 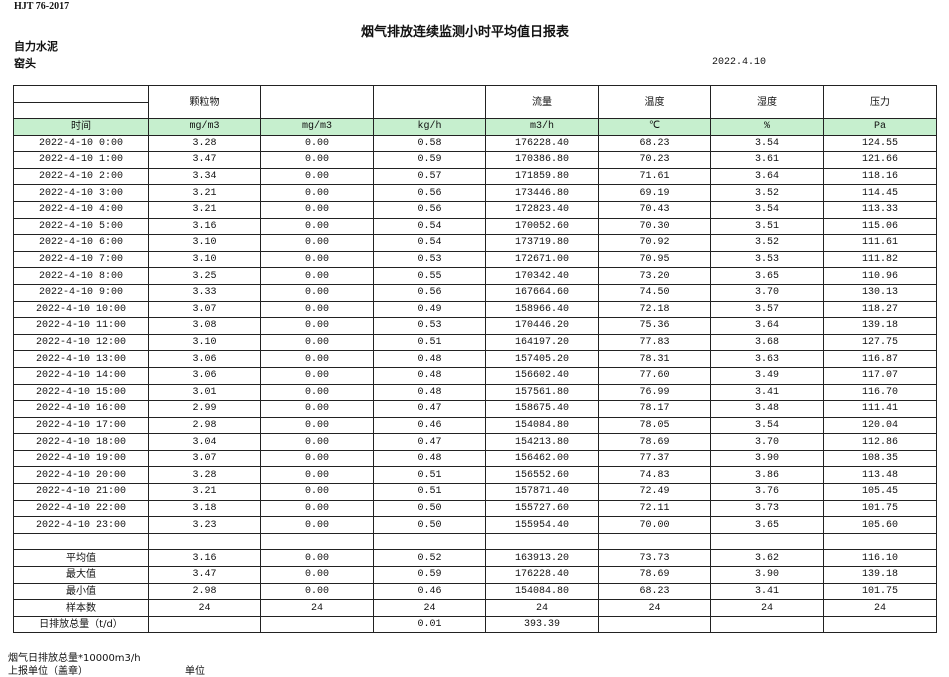 I want to click on value-cell: 0.49, so click(x=429, y=309).